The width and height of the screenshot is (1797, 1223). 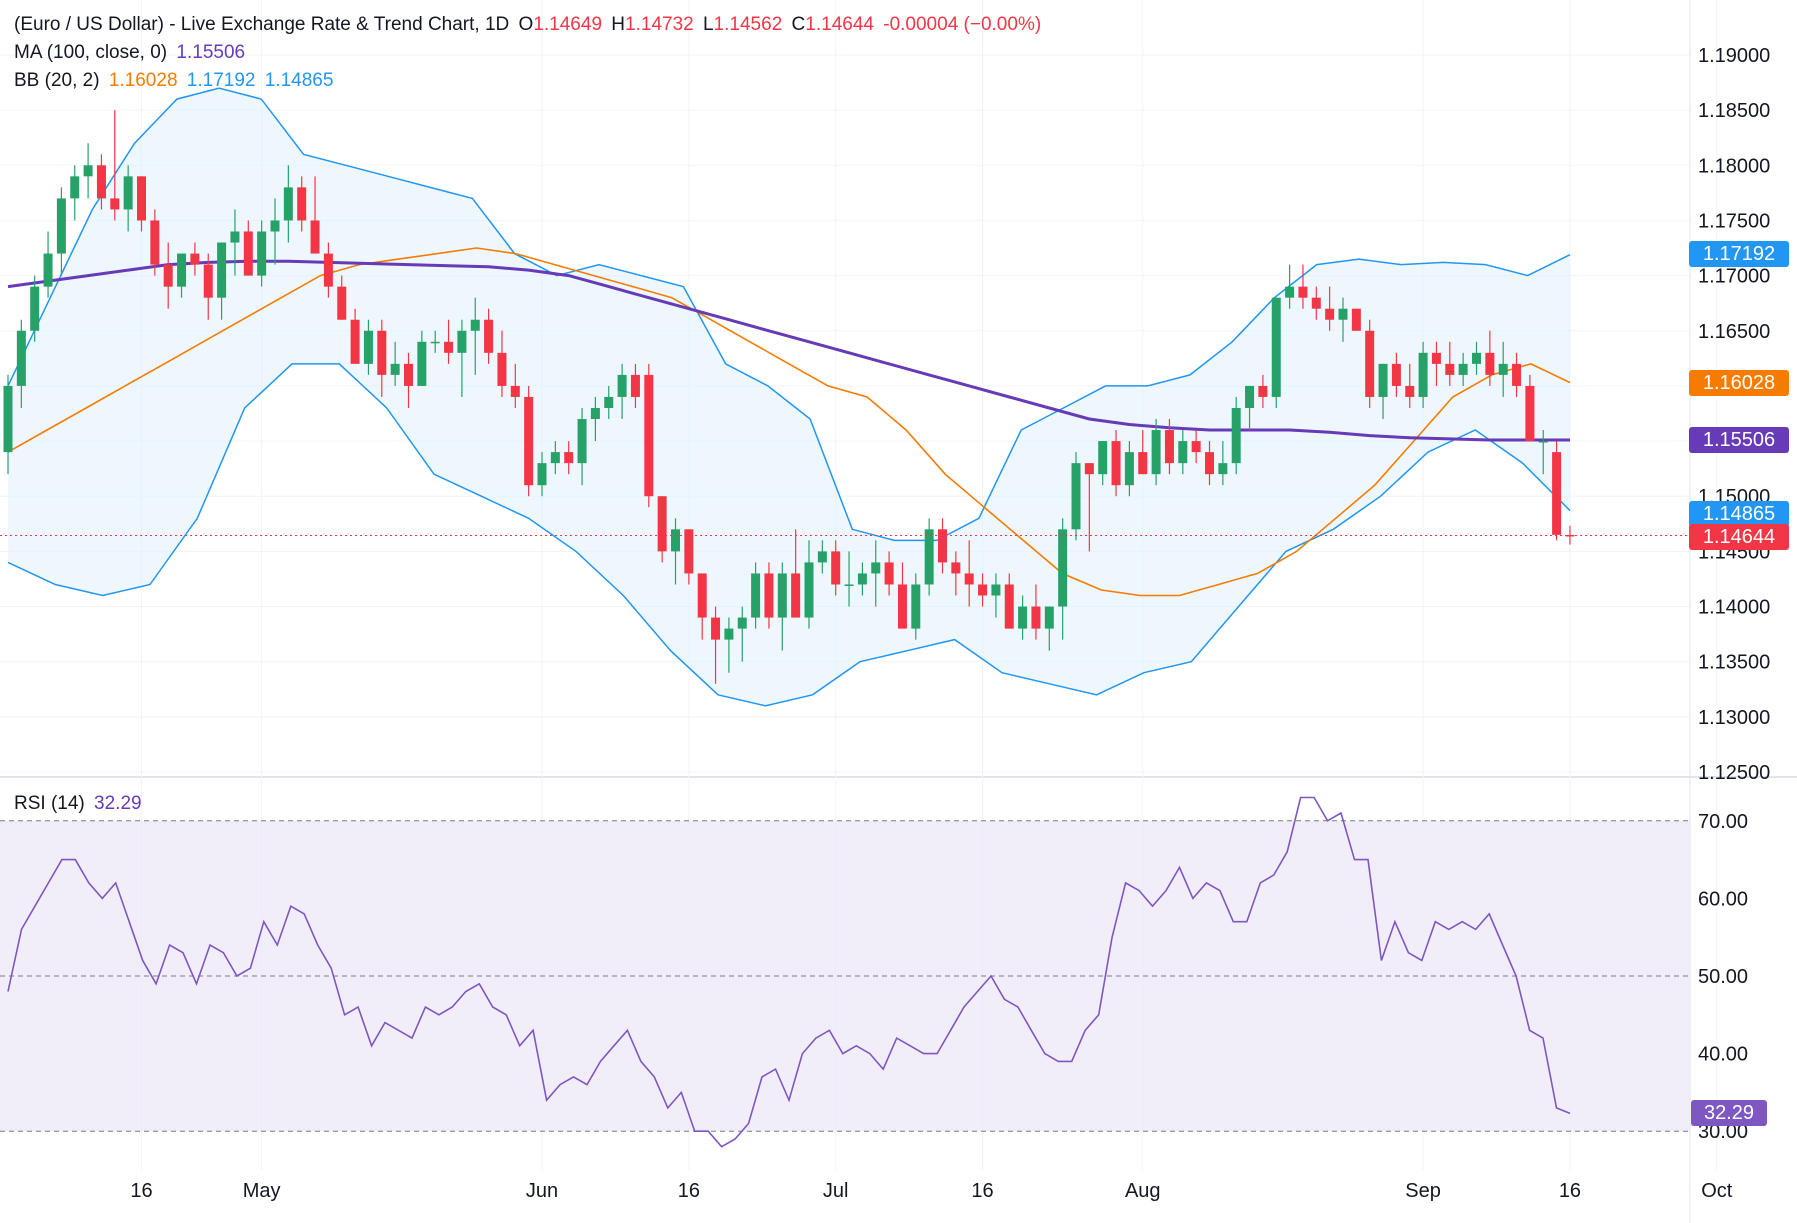 I want to click on moving-average-100-line, so click(x=788, y=350).